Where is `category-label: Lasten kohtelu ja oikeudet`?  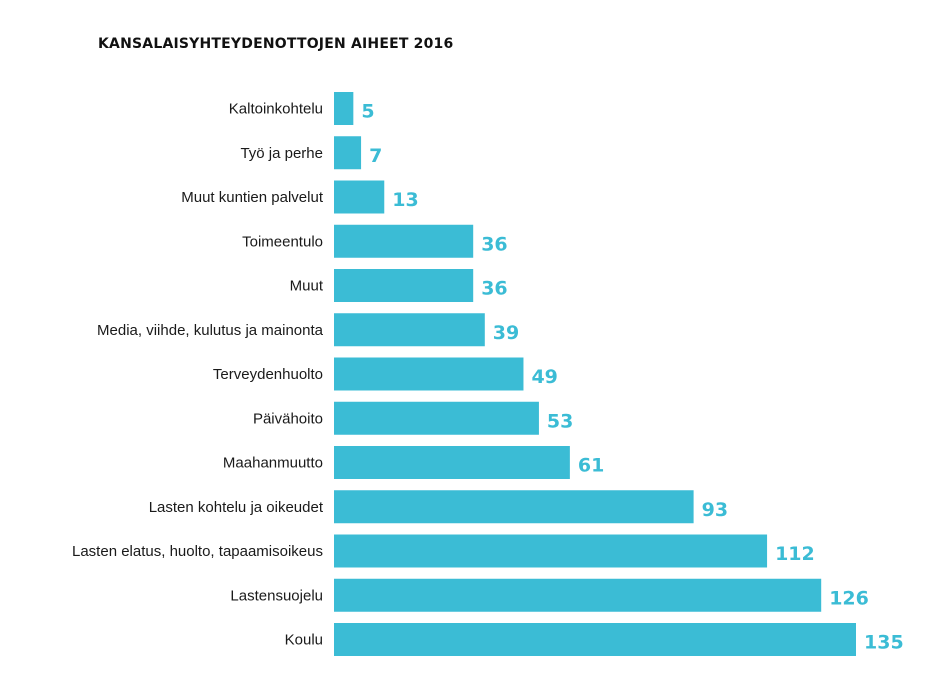
category-label: Lasten kohtelu ja oikeudet is located at coordinates (236, 507).